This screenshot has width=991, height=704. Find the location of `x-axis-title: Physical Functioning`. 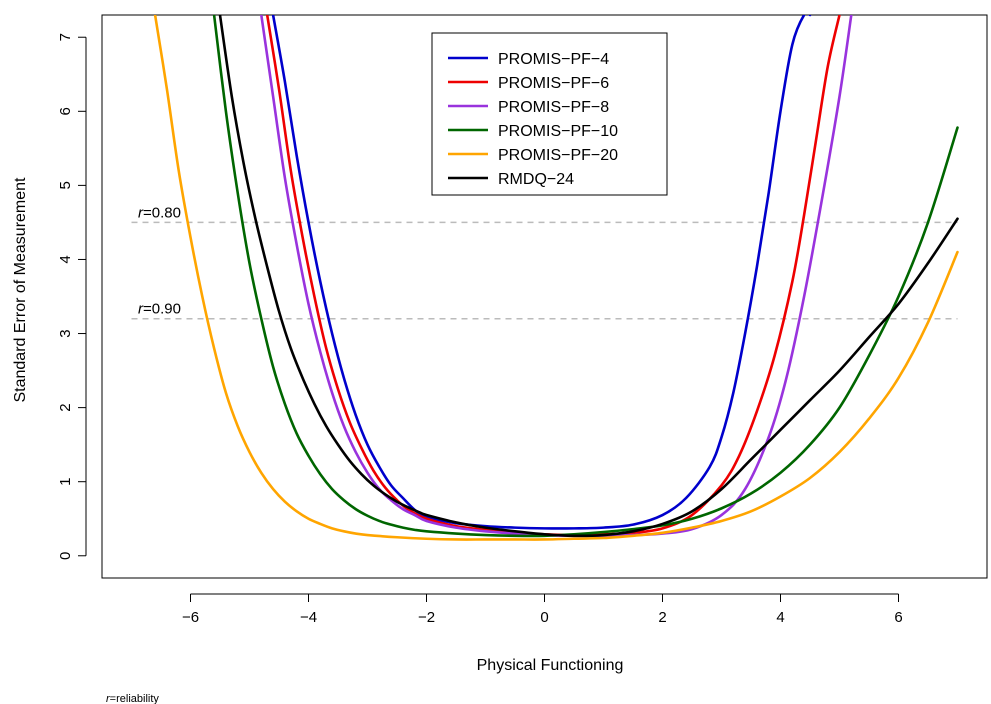

x-axis-title: Physical Functioning is located at coordinates (550, 665).